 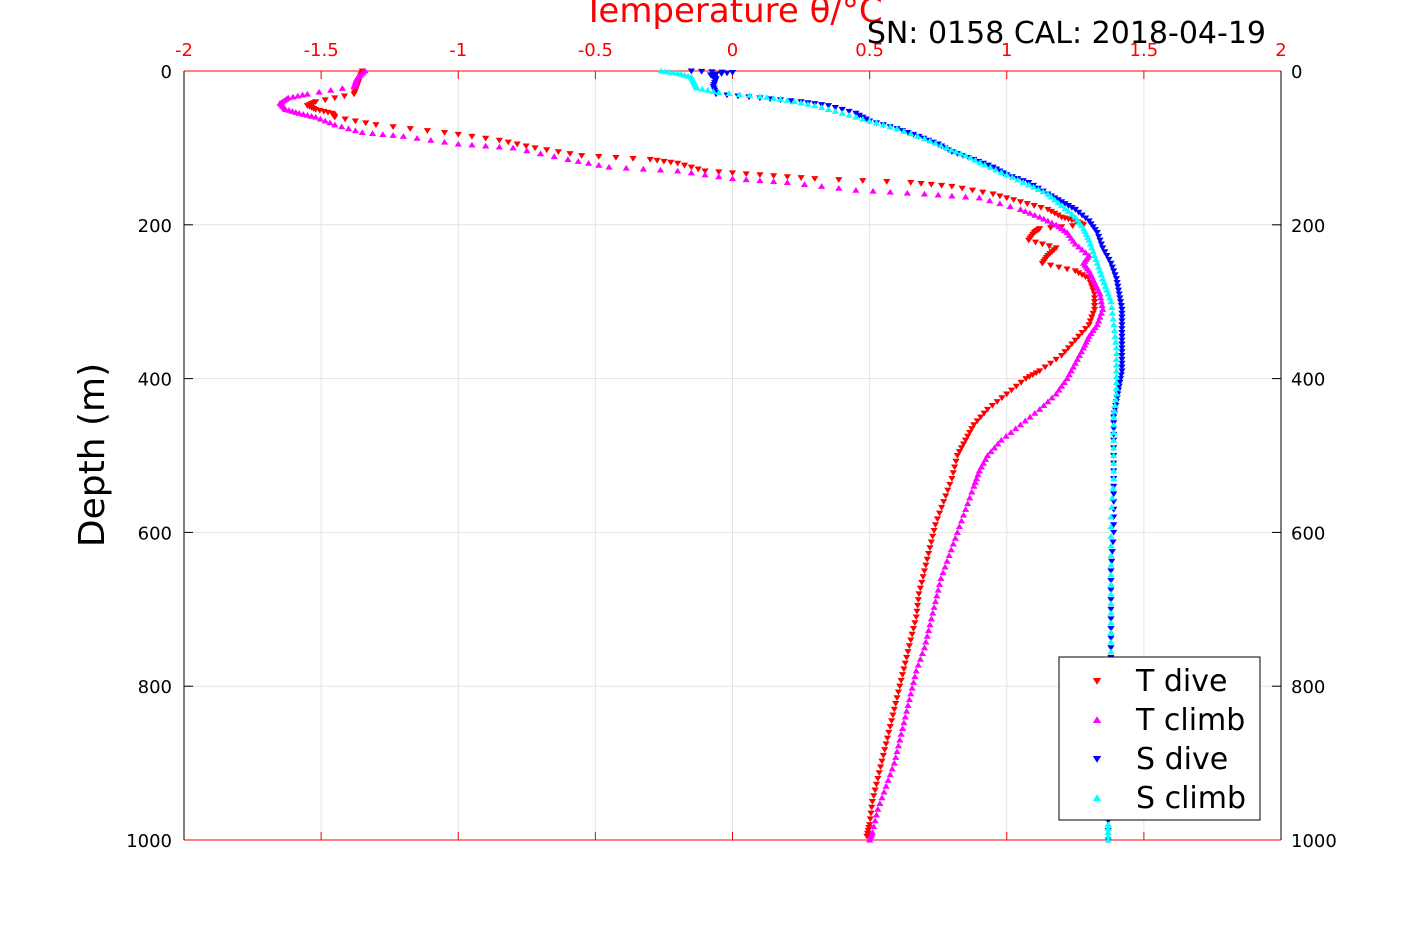 I want to click on y-tick-label-left: 0, so click(x=166, y=72).